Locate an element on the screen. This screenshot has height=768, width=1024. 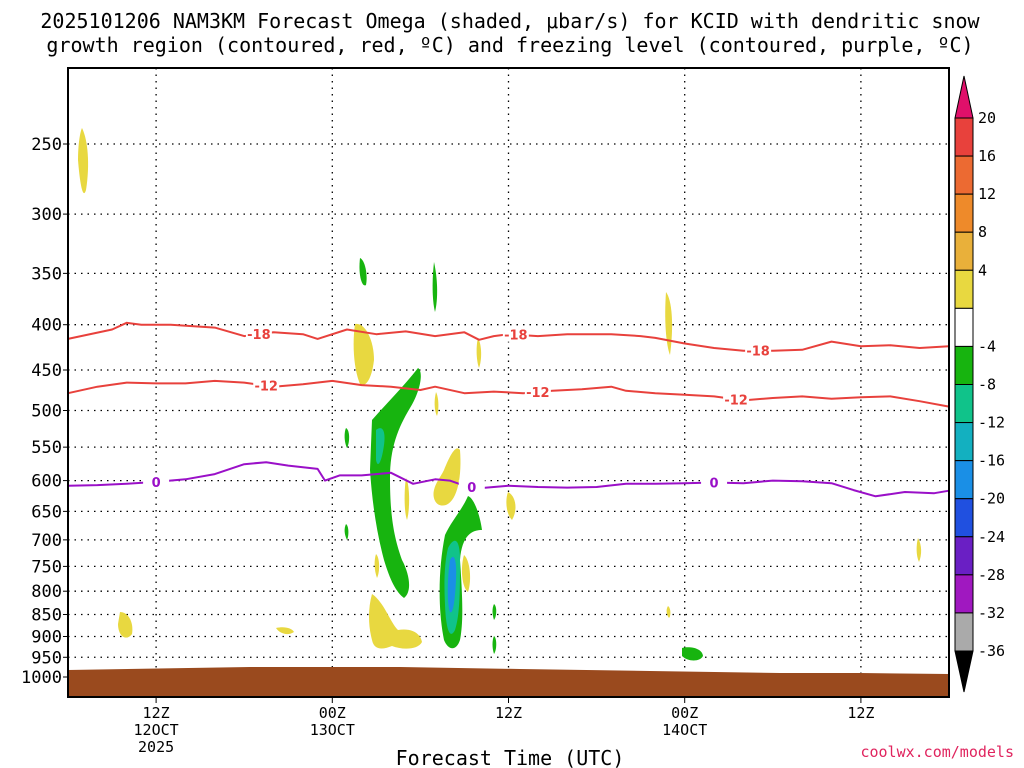
y-tick-label: 1000 is located at coordinates (41, 678).